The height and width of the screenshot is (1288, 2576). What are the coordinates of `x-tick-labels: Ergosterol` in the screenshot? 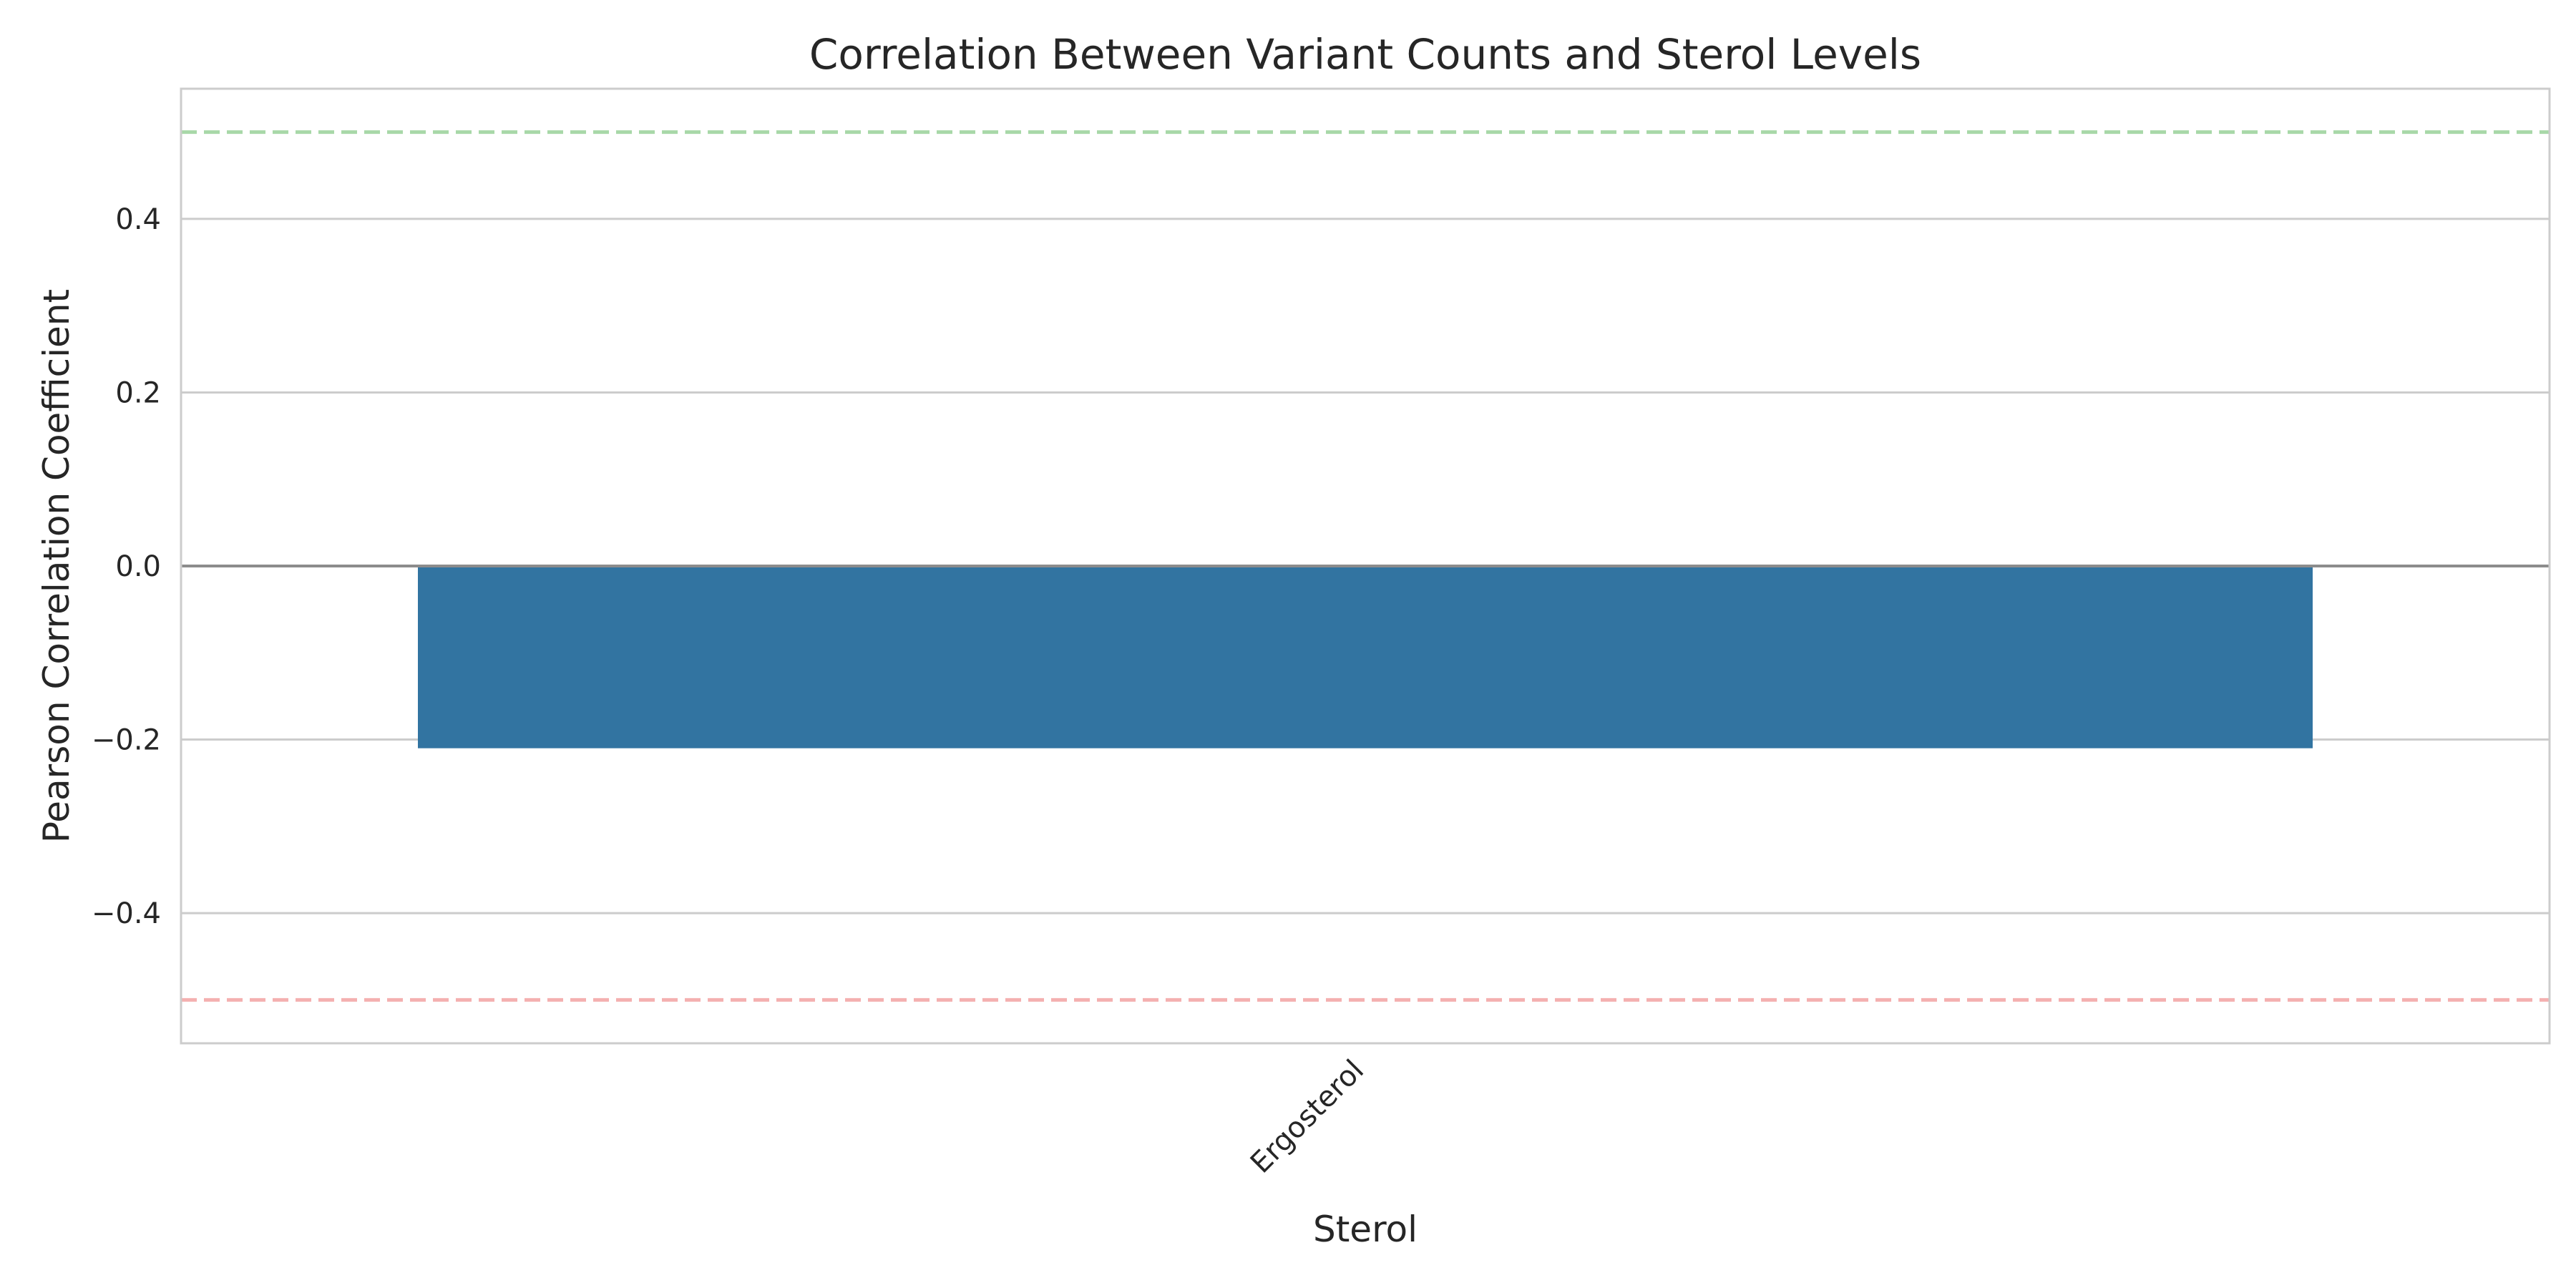 It's located at (1307, 1117).